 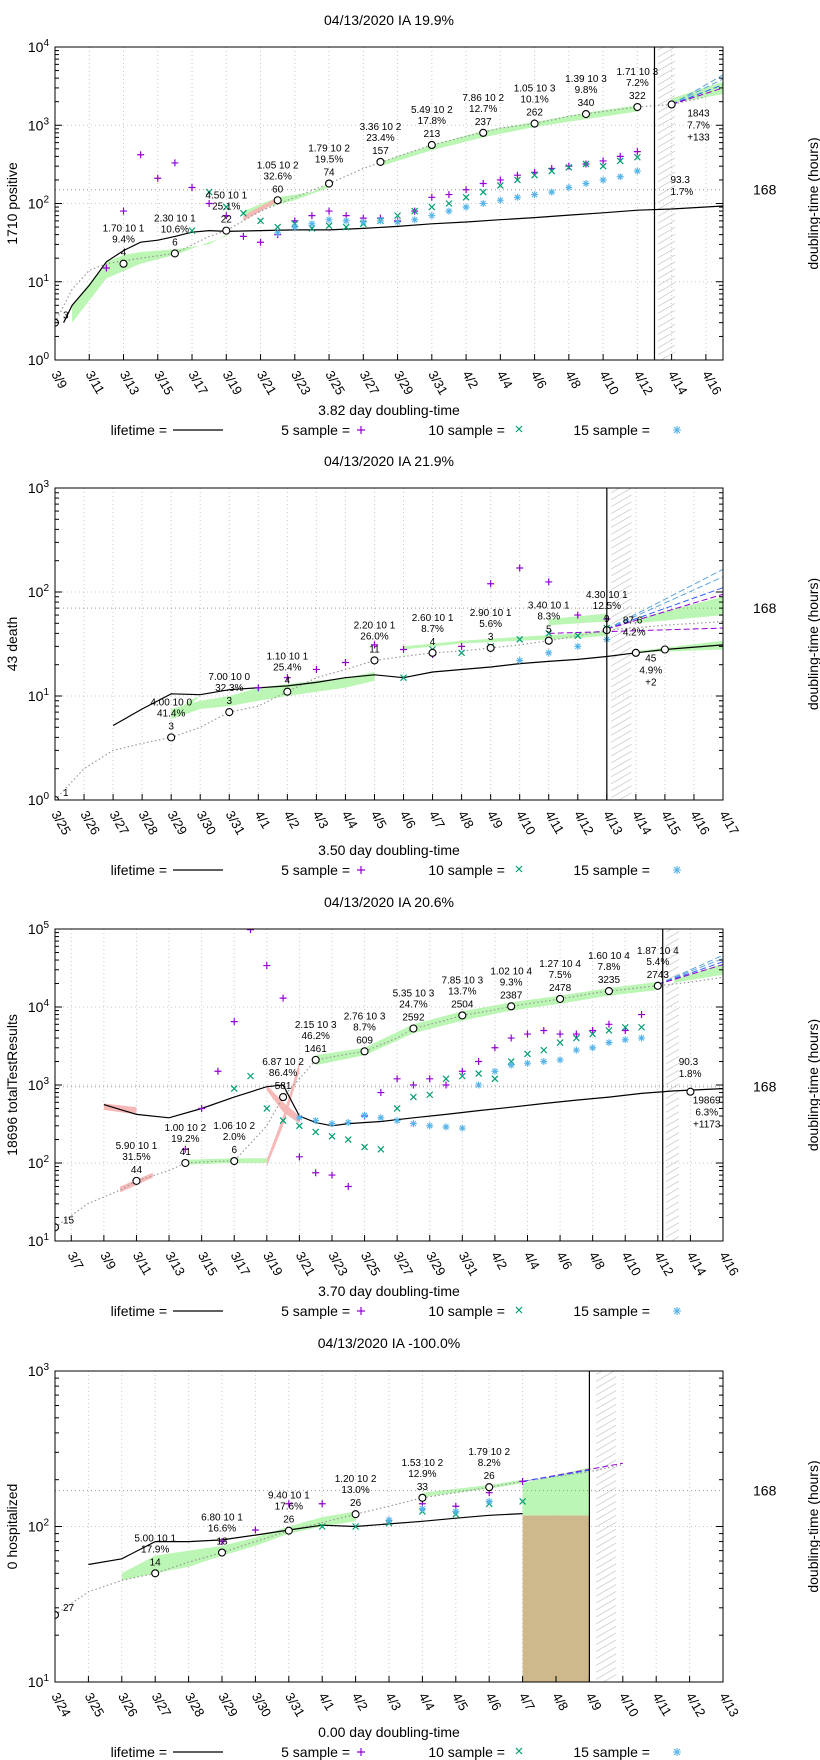 What do you see at coordinates (609, 956) in the screenshot?
I see `annotation-mantissa: 1.60 10 4` at bounding box center [609, 956].